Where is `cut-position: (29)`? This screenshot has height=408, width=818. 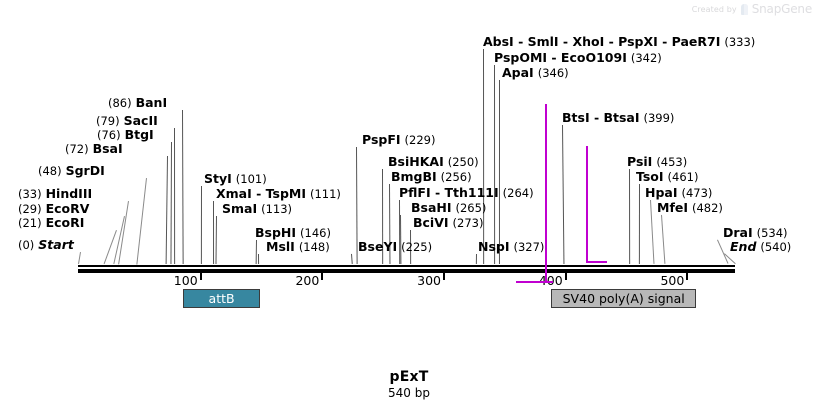
cut-position: (29) is located at coordinates (30, 209).